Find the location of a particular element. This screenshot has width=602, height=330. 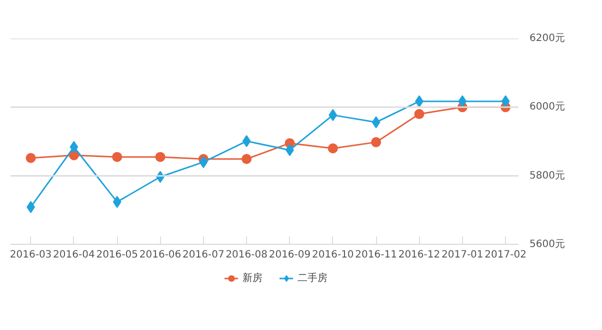

x-tick-label: 2016-12 is located at coordinates (419, 255).